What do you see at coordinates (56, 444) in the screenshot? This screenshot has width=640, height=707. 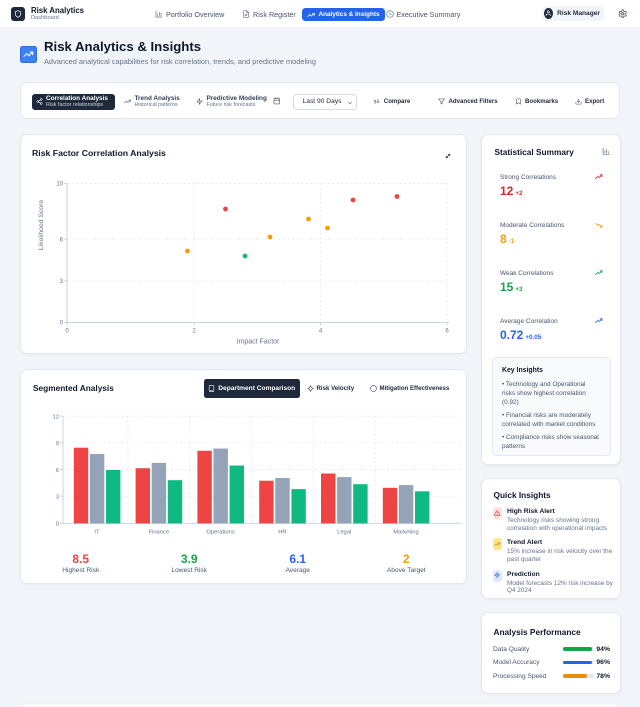 I see `svg-text: 9` at bounding box center [56, 444].